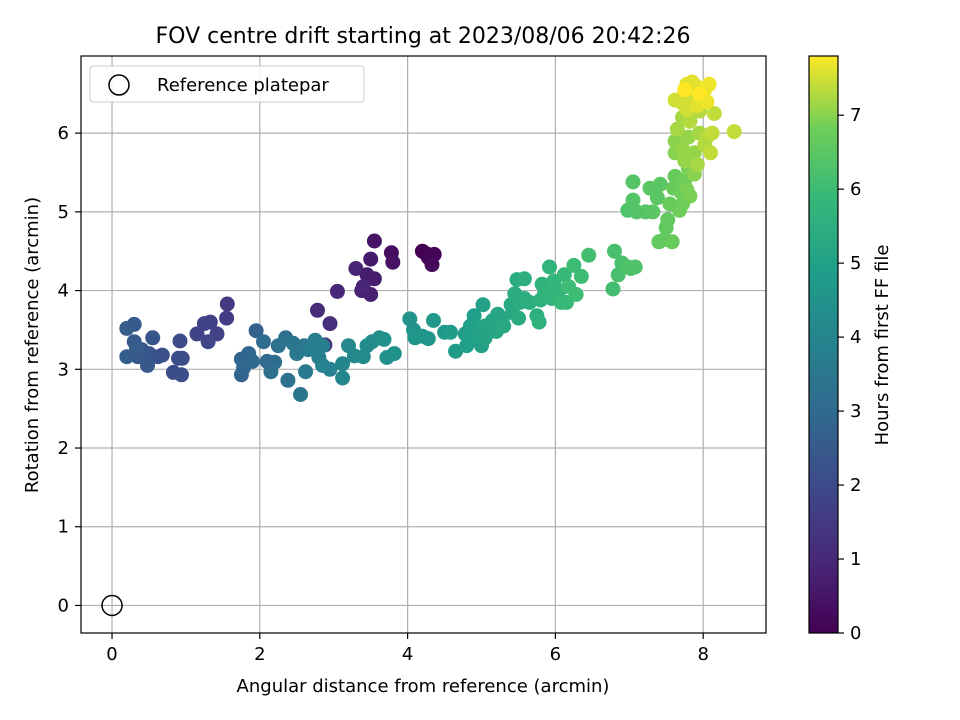  I want to click on colorbar-tick-label: 1, so click(855, 559).